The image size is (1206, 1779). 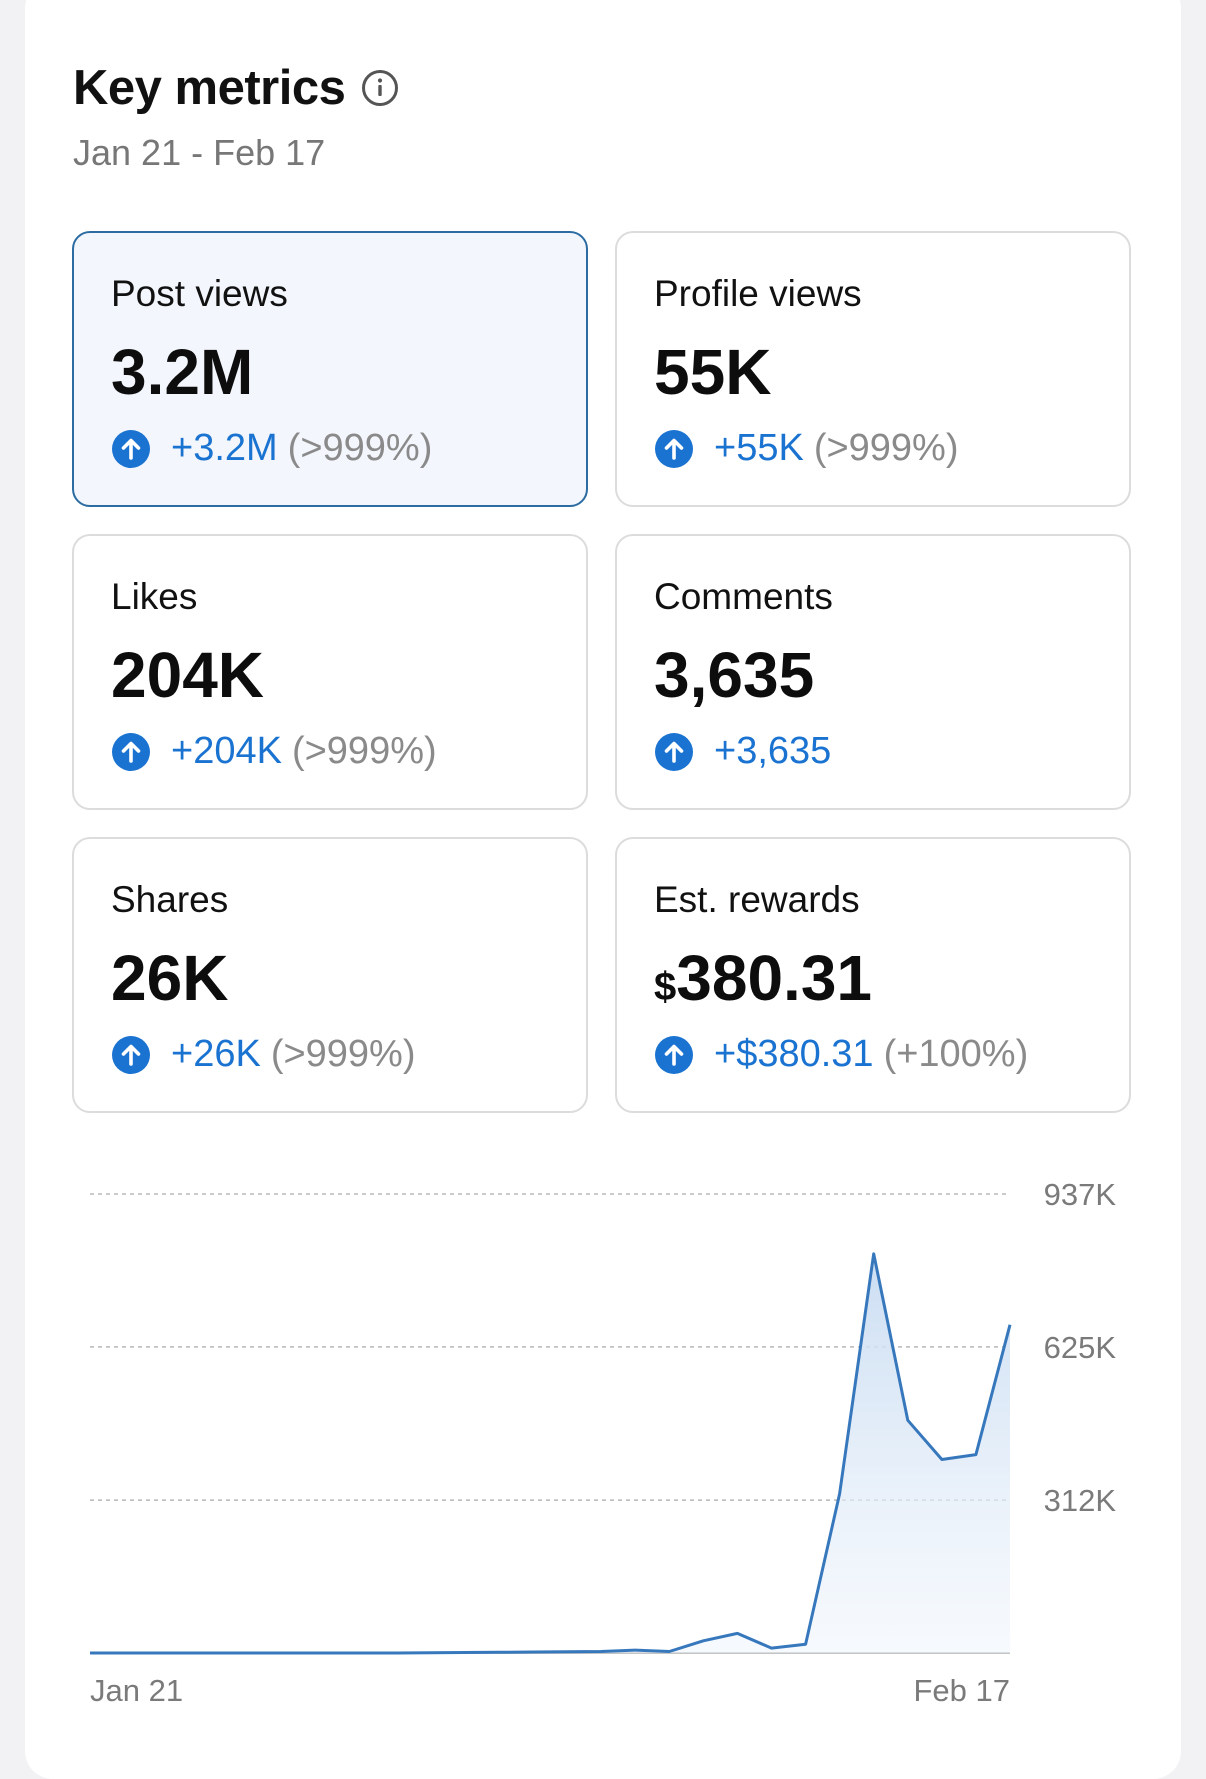 What do you see at coordinates (330, 672) in the screenshot?
I see `metric-tile-likes: Likes 204K +204K (>999%)` at bounding box center [330, 672].